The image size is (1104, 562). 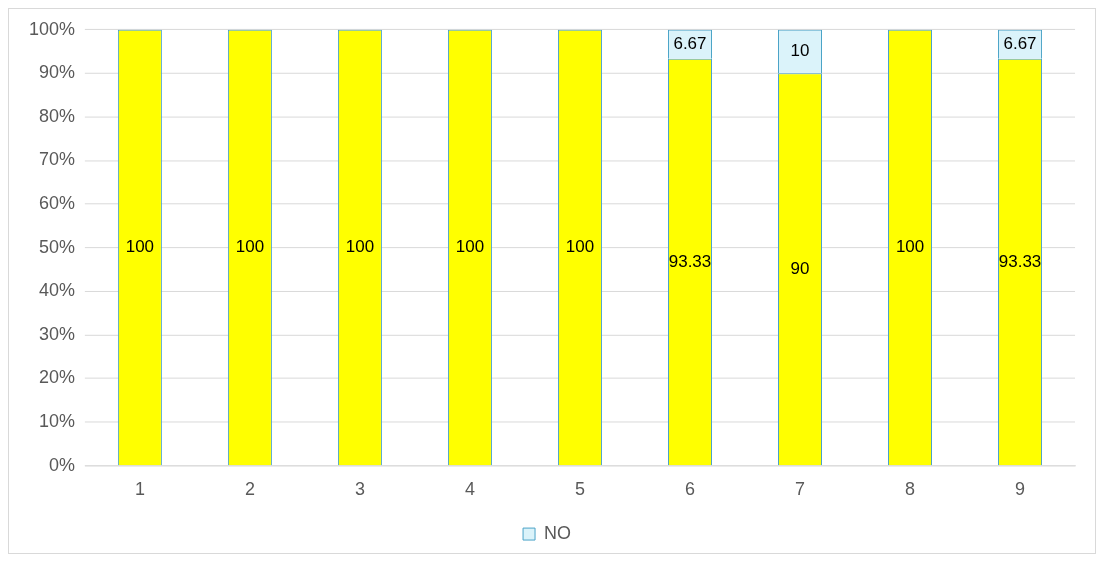 I want to click on x-tick-label: 2, so click(x=249, y=489).